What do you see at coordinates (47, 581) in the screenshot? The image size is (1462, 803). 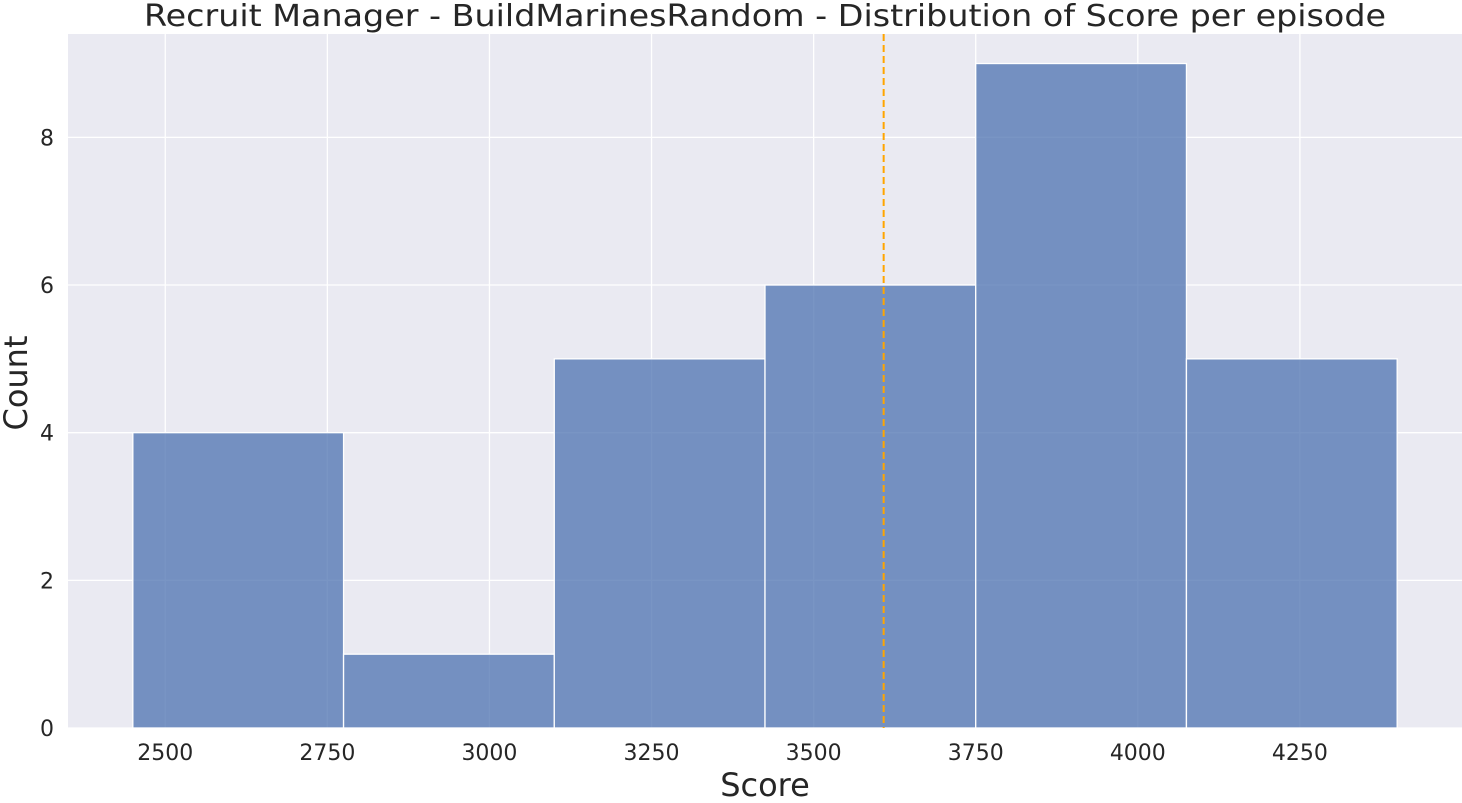 I see `y-tick-label: 2` at bounding box center [47, 581].